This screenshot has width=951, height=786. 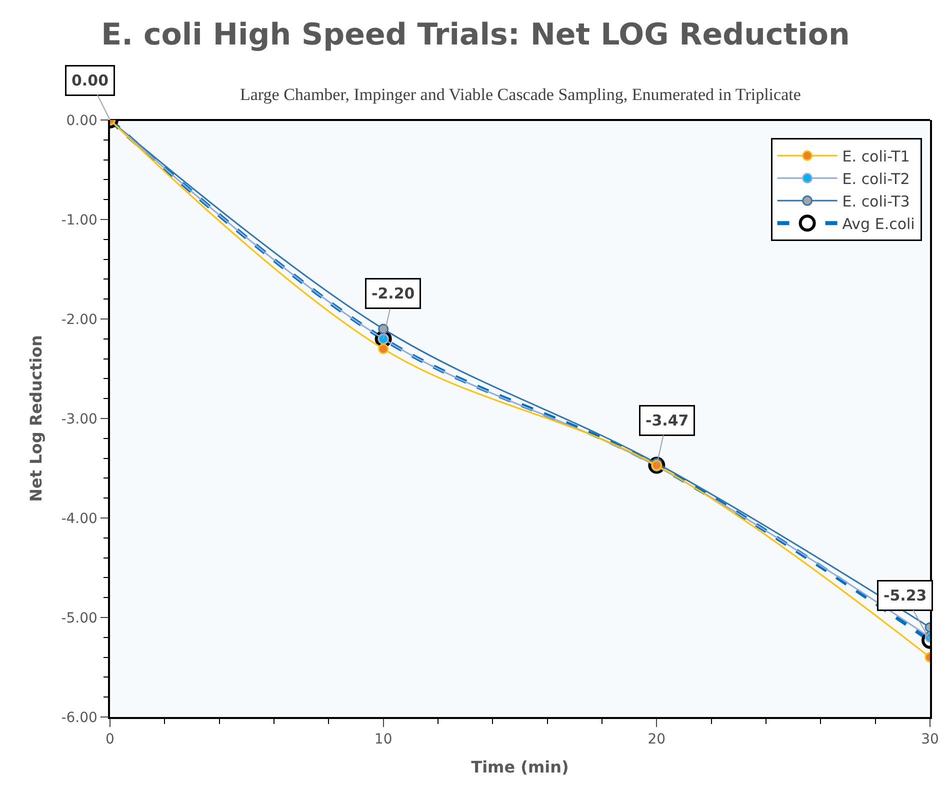 I want to click on y-tick-label: -3.00, so click(x=79, y=419).